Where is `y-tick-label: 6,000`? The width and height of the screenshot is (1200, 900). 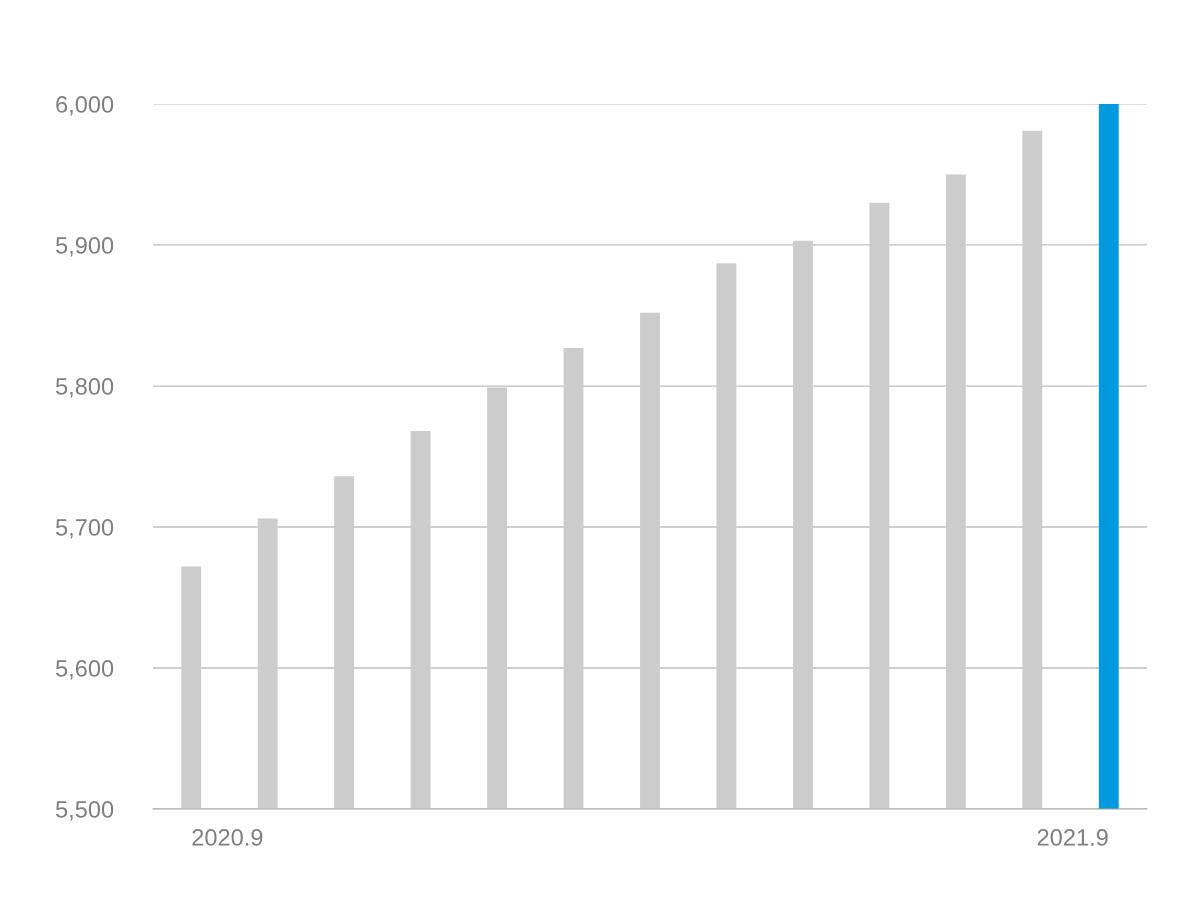 y-tick-label: 6,000 is located at coordinates (85, 106).